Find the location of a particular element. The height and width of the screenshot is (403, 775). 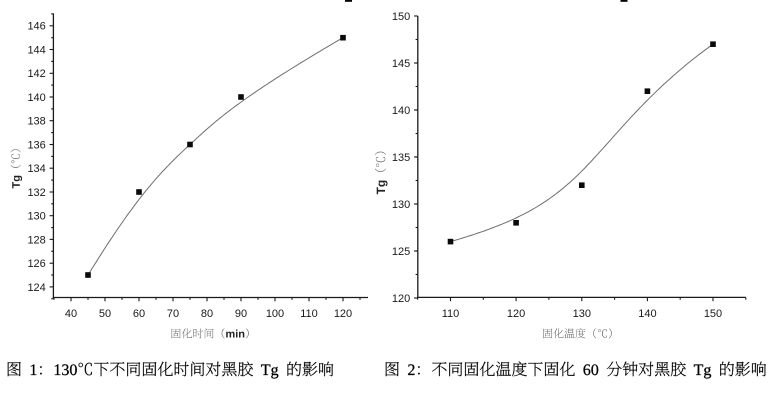

svg-text: 128 is located at coordinates (36, 240).